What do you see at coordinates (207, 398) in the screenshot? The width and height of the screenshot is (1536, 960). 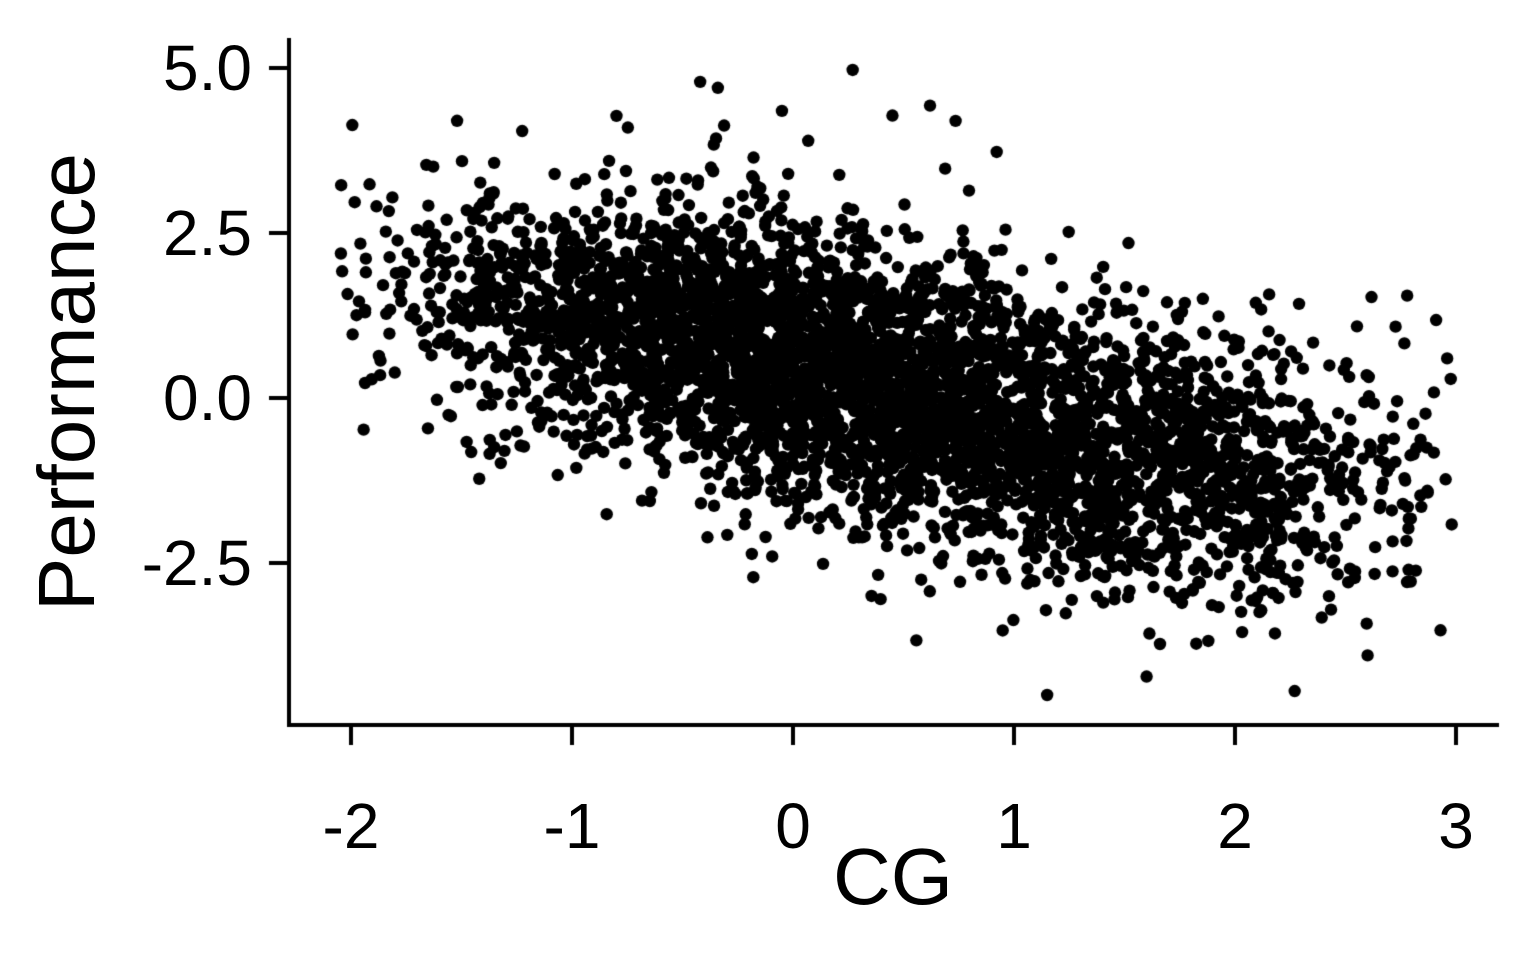 I see `y-tick-label-0.0: 0.0` at bounding box center [207, 398].